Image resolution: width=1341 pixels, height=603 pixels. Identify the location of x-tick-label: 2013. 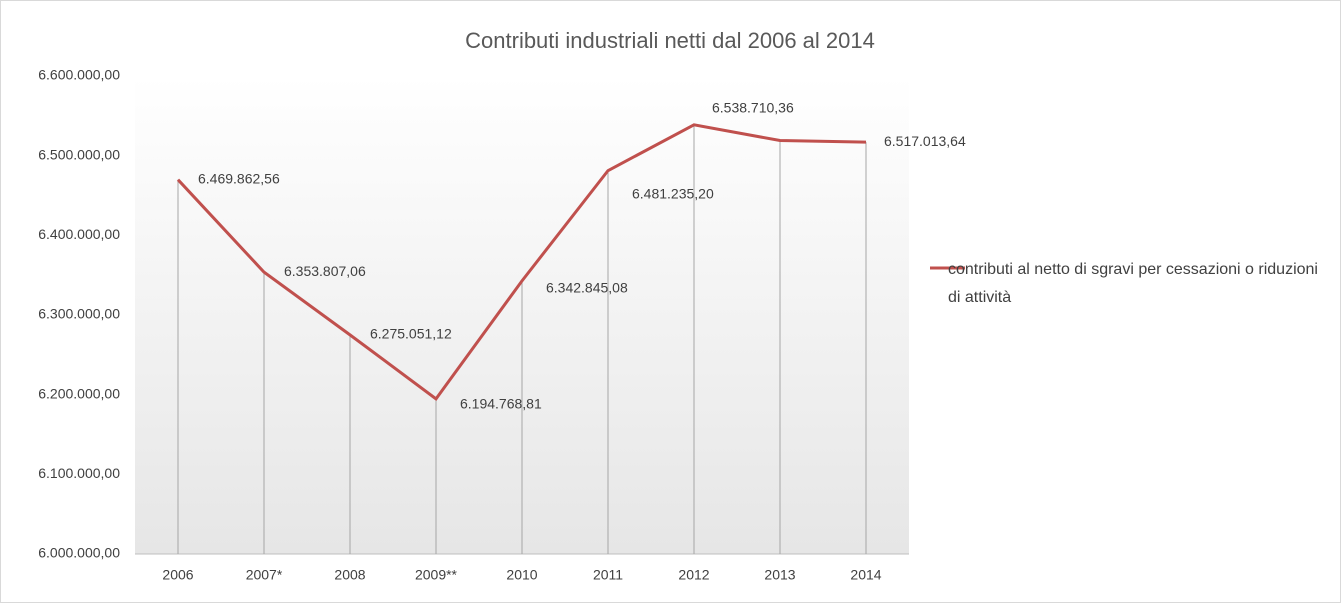
(779, 575).